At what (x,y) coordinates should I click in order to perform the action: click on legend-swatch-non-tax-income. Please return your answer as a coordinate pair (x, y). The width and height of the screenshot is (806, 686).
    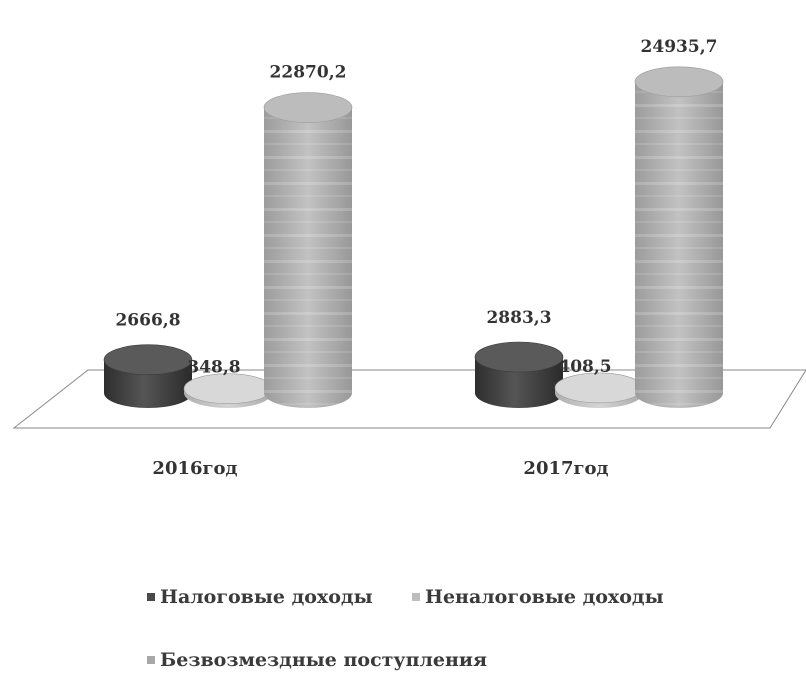
    Looking at the image, I should click on (416, 597).